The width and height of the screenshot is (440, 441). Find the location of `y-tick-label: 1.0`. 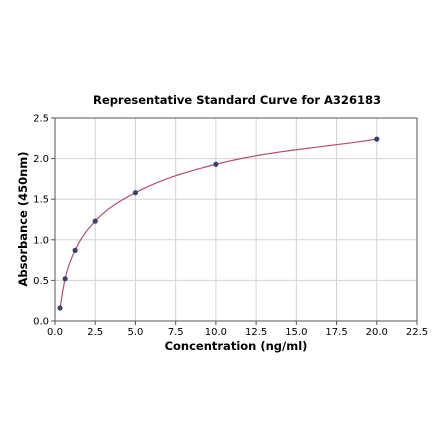

y-tick-label: 1.0 is located at coordinates (41, 240).